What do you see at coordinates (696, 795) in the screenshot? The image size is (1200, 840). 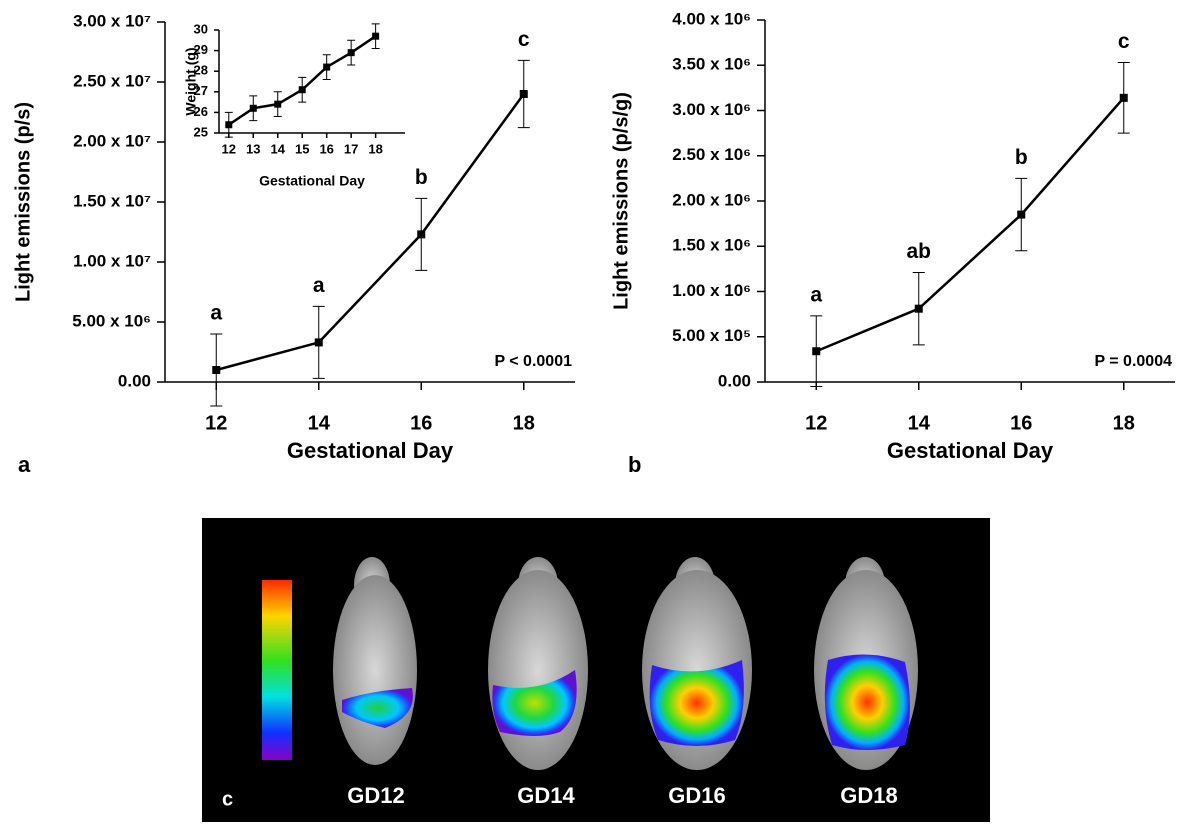 I see `image-caption: GD16` at bounding box center [696, 795].